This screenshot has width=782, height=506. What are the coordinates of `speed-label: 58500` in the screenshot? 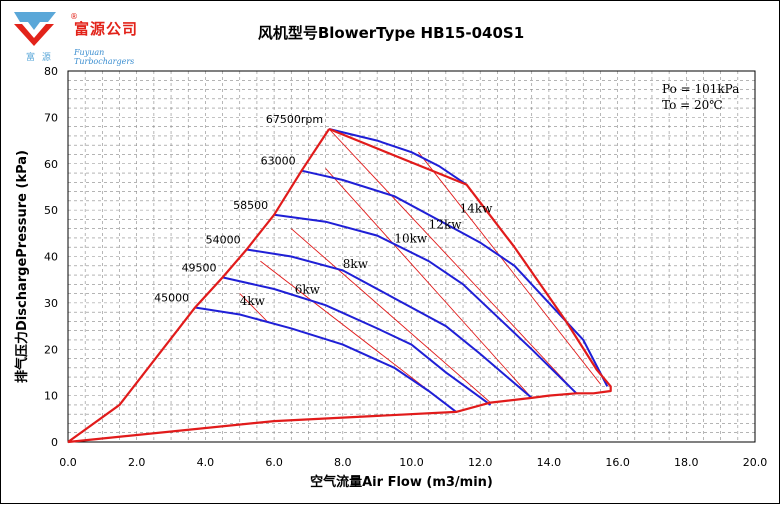 It's located at (250, 205).